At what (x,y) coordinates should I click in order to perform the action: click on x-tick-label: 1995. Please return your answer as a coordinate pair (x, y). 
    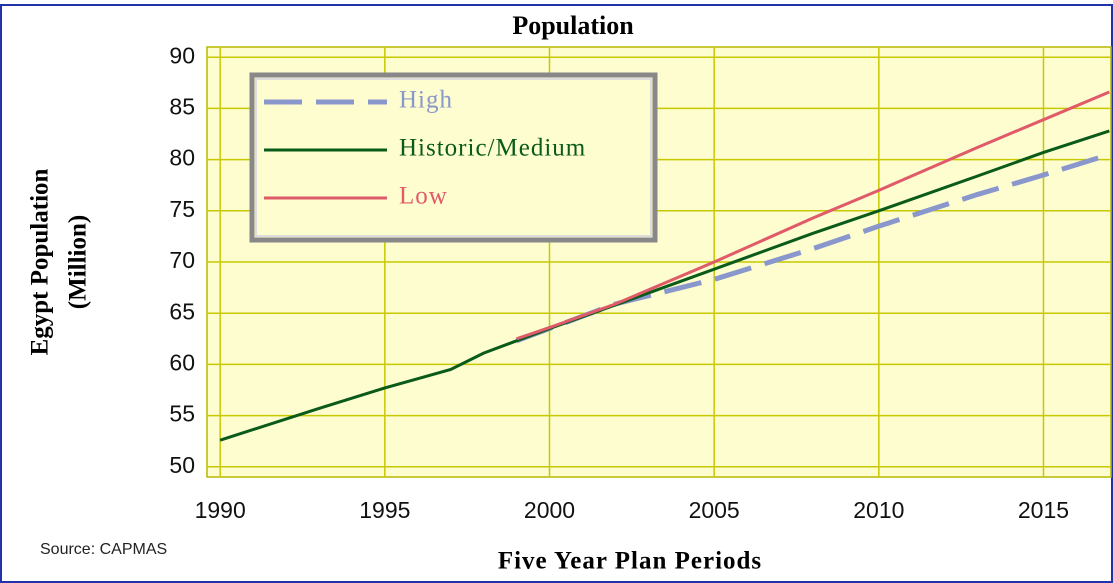
    Looking at the image, I should click on (384, 510).